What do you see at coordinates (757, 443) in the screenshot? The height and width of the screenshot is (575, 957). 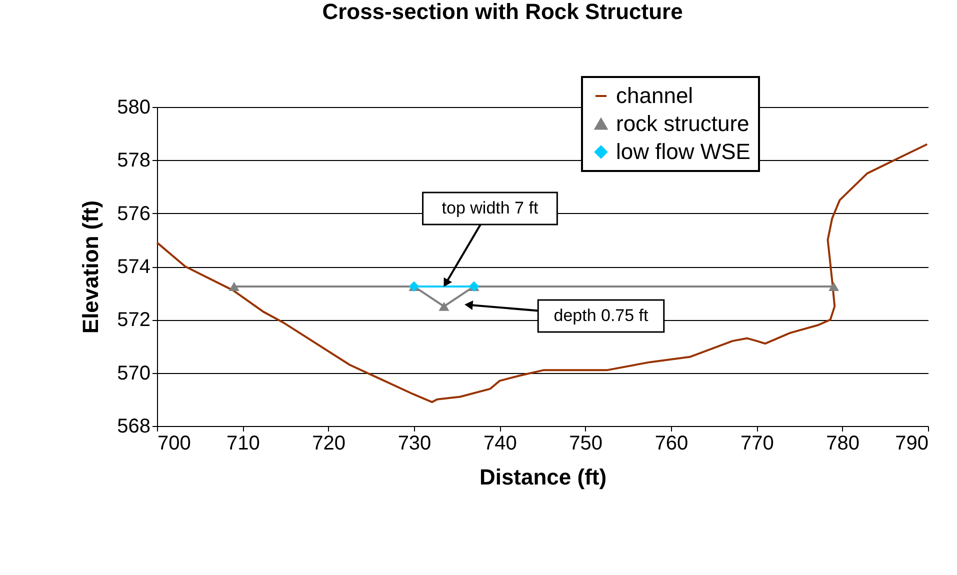 I see `x-tick-label: 770` at bounding box center [757, 443].